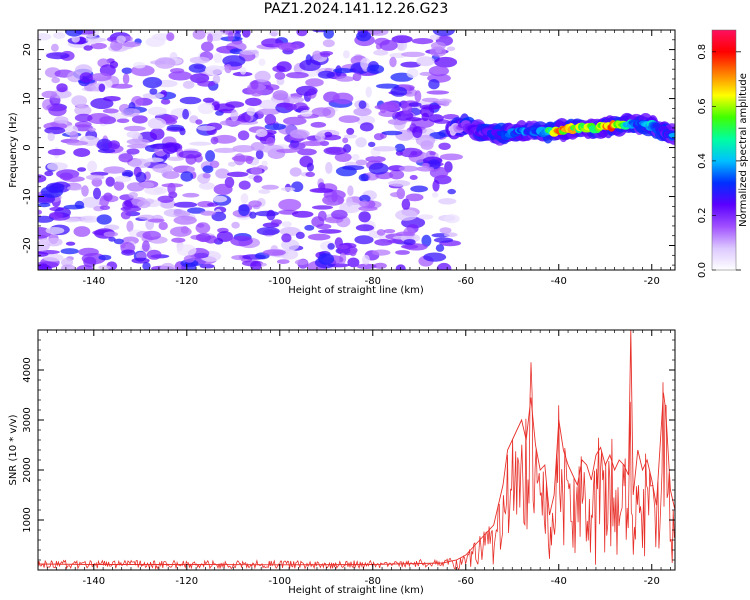 This screenshot has height=600, width=750. I want to click on colorbar-frame, so click(724, 150).